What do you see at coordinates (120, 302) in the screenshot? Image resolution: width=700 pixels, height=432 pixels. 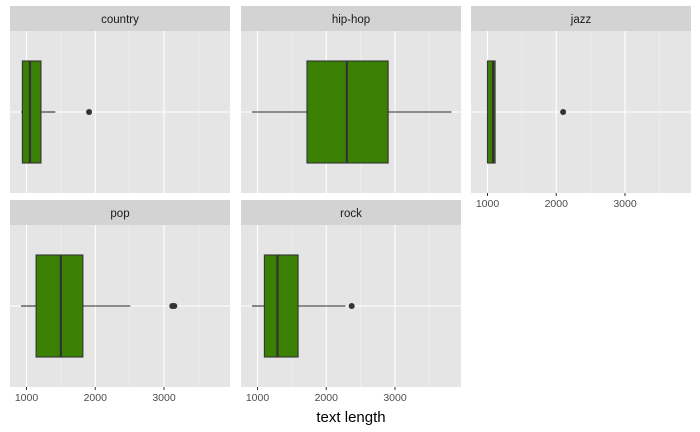 I see `facet-panel-pop: pop 1000 2000 3000` at bounding box center [120, 302].